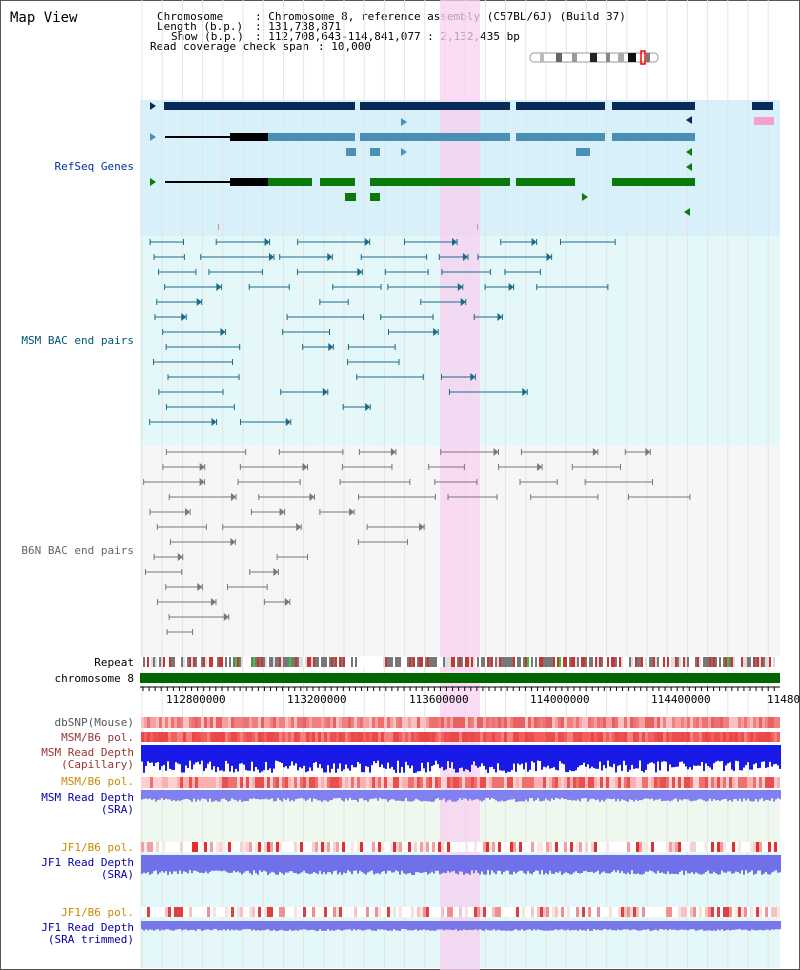  Describe the element at coordinates (344, 46) in the screenshot. I see `coverage-value: : 10,000` at that location.